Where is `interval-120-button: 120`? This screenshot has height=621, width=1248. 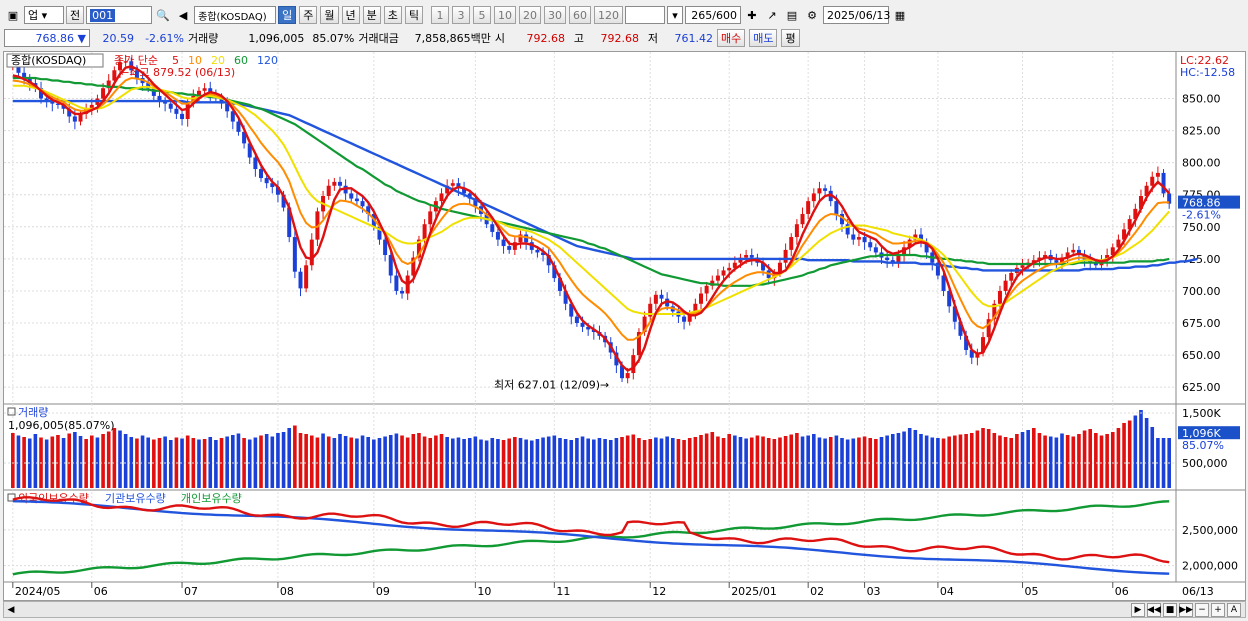
interval-120-button: 120 is located at coordinates (608, 15).